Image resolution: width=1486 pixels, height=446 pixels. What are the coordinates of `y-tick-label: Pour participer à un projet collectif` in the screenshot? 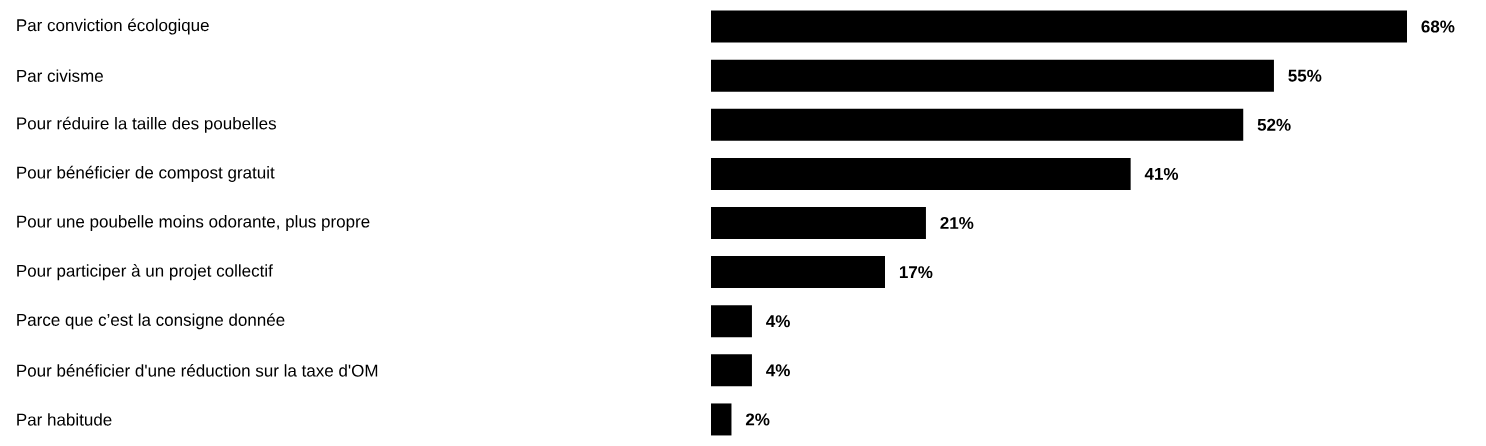 It's located at (145, 272).